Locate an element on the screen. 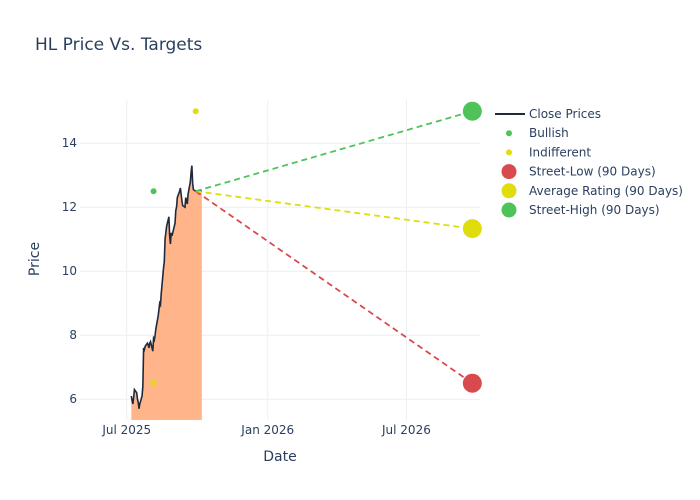  y-tick-label: 8 is located at coordinates (73, 335).